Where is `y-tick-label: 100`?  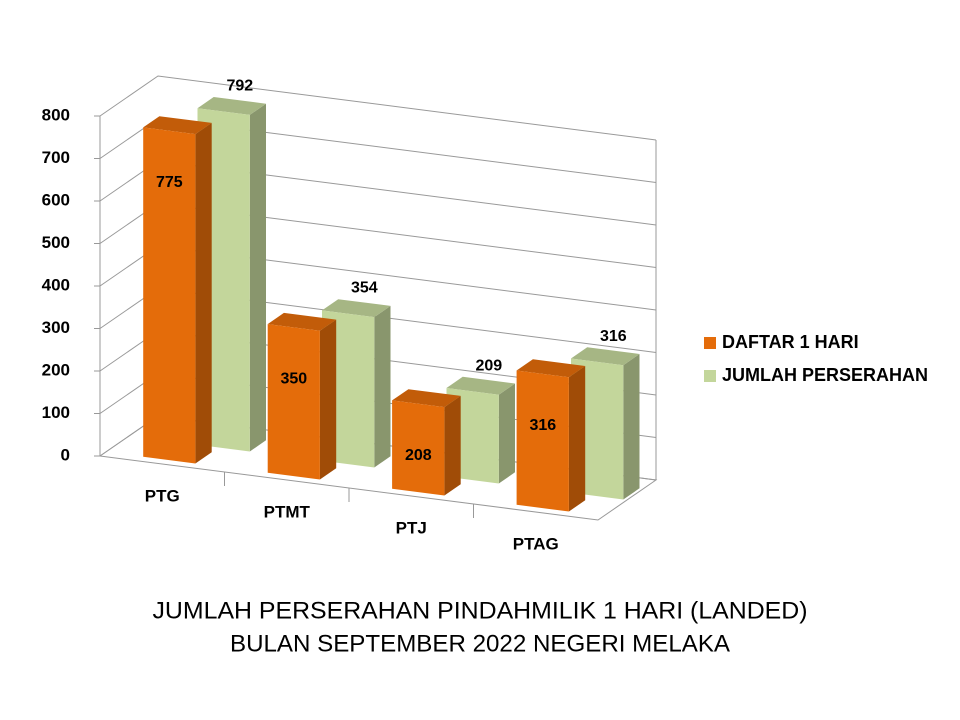 y-tick-label: 100 is located at coordinates (56, 412).